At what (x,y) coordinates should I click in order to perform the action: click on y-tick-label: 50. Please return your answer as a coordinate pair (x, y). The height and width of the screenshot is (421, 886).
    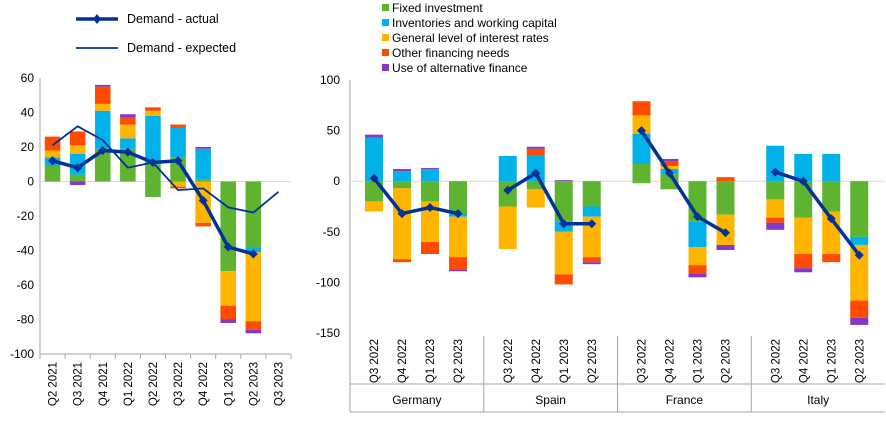
    Looking at the image, I should click on (334, 131).